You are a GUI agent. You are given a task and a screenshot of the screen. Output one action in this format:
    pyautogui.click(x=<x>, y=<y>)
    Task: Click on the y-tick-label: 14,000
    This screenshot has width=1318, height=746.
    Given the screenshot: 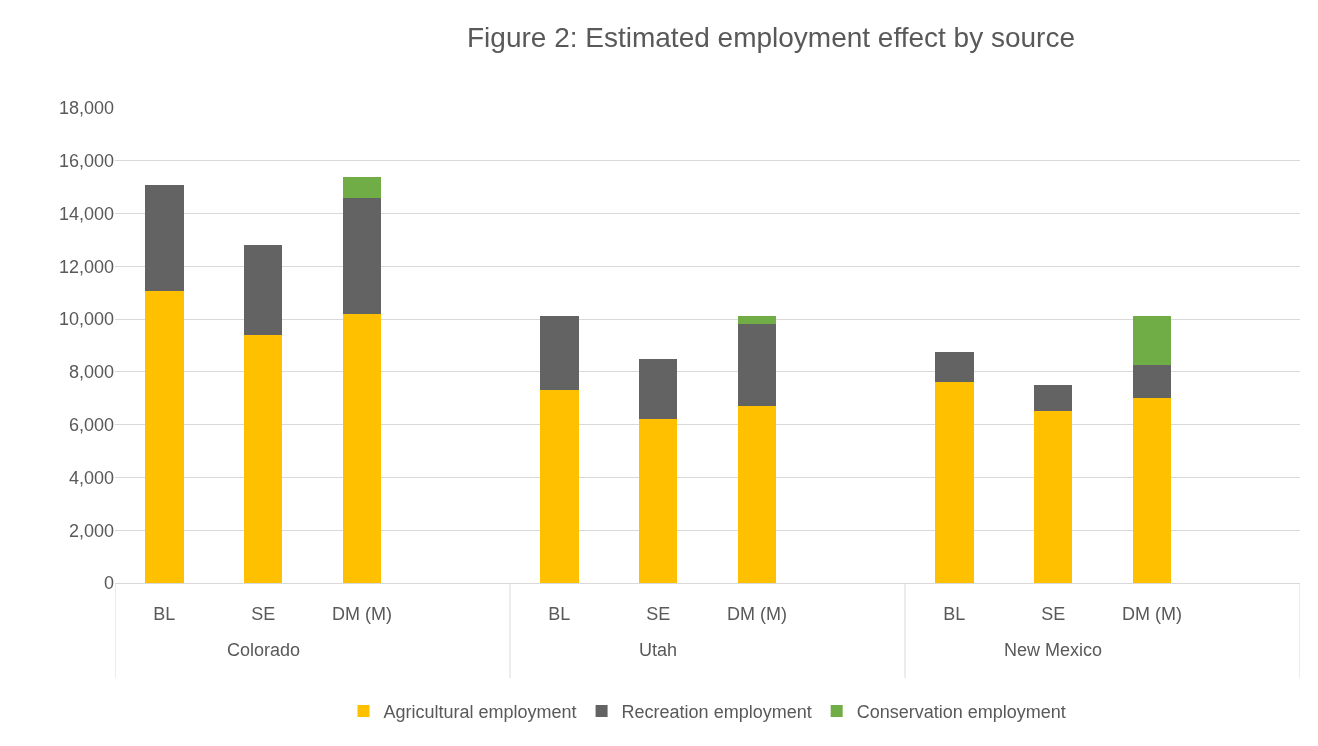 What is the action you would take?
    pyautogui.click(x=86, y=213)
    